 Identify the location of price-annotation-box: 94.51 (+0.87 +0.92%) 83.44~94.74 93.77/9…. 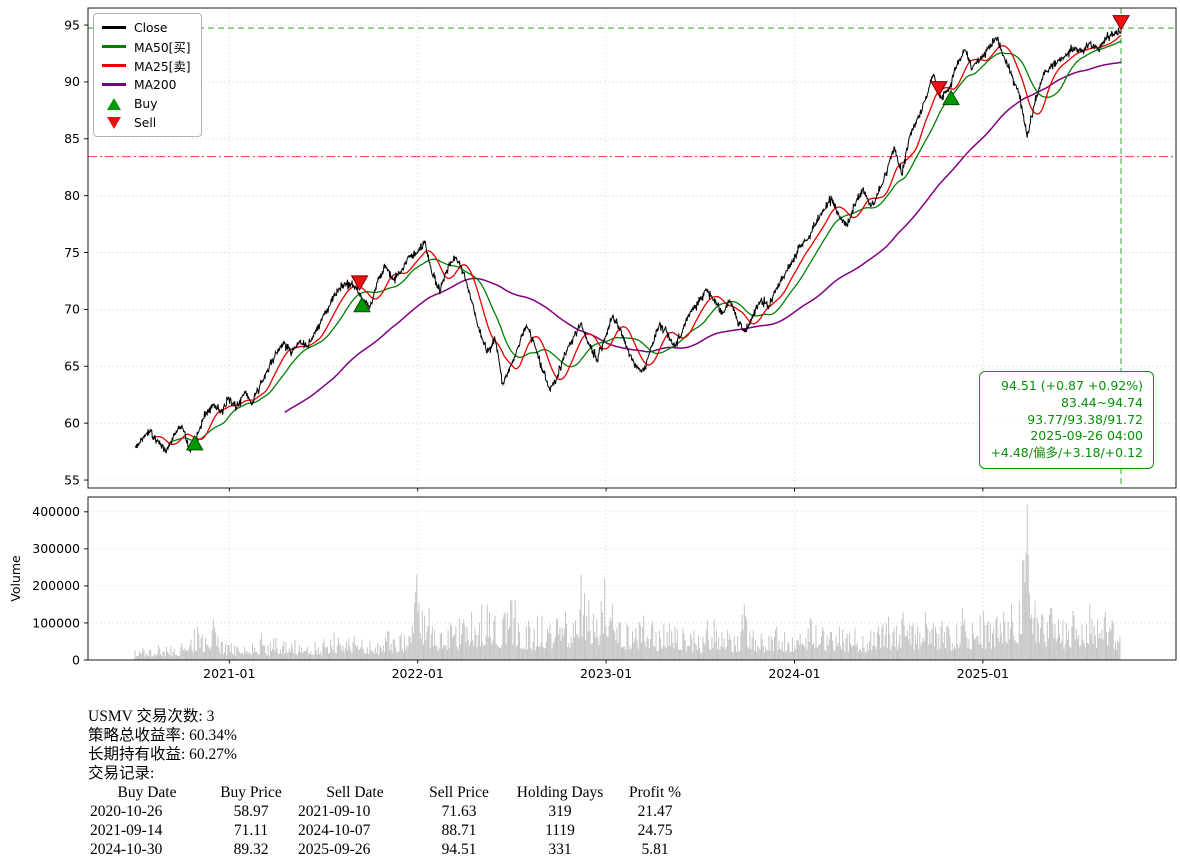
(1066, 420).